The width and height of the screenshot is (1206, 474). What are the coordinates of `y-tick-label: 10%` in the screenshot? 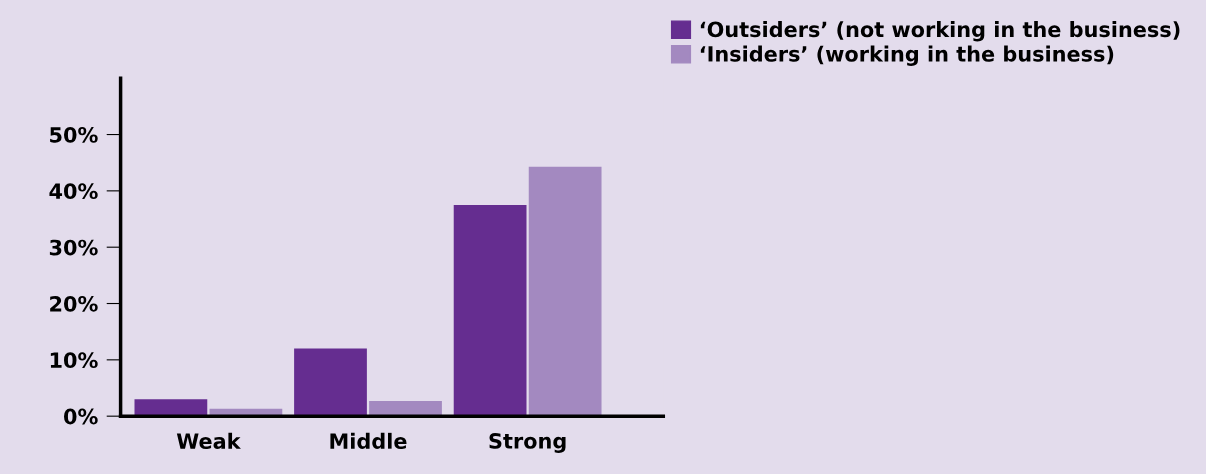 It's located at (74, 360).